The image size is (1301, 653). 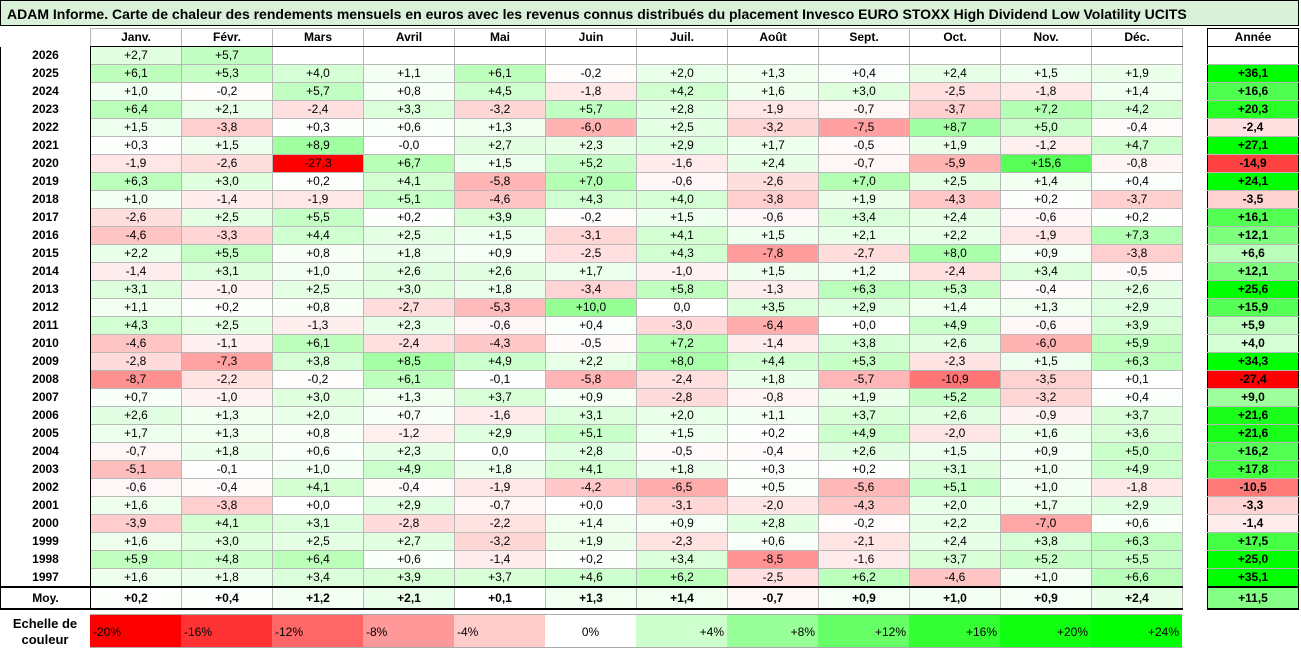 I want to click on year-label: 2000, so click(x=45, y=523).